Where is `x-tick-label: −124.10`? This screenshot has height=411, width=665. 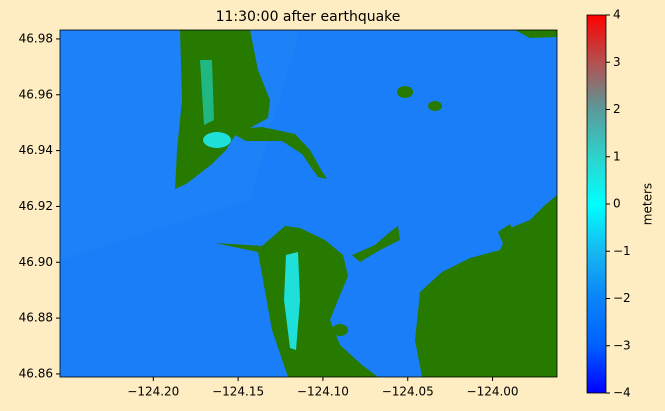
x-tick-label: −124.10 is located at coordinates (323, 392).